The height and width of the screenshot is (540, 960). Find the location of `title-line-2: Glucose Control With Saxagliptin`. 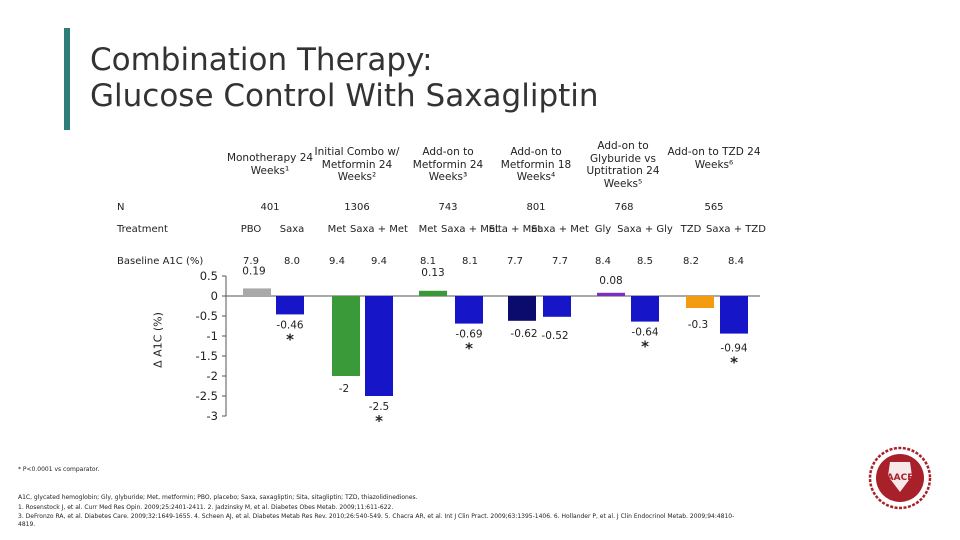

title-line-2: Glucose Control With Saxagliptin is located at coordinates (344, 96).